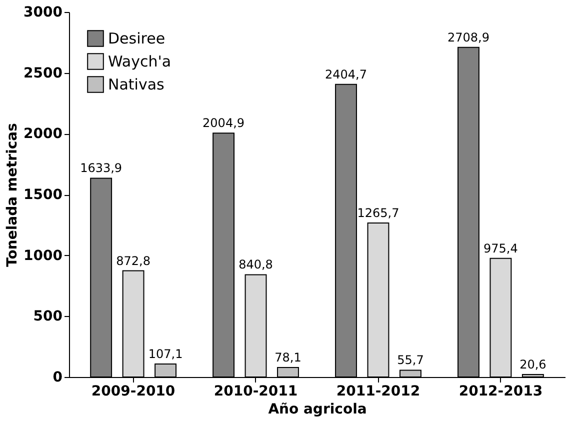 This screenshot has width=570, height=421. What do you see at coordinates (43, 12) in the screenshot?
I see `y-tick-label: 3000` at bounding box center [43, 12].